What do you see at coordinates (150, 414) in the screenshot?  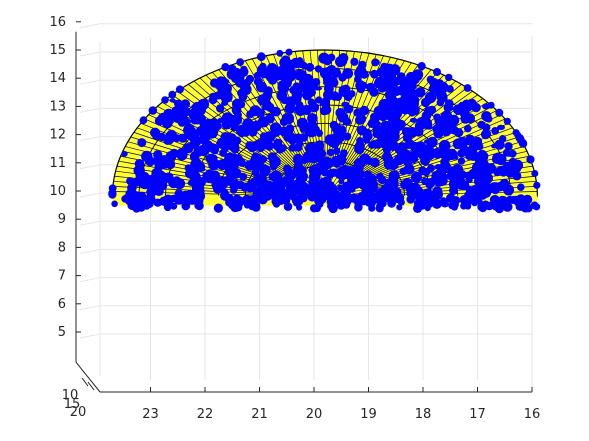 I see `x-tick-label: 23` at bounding box center [150, 414].